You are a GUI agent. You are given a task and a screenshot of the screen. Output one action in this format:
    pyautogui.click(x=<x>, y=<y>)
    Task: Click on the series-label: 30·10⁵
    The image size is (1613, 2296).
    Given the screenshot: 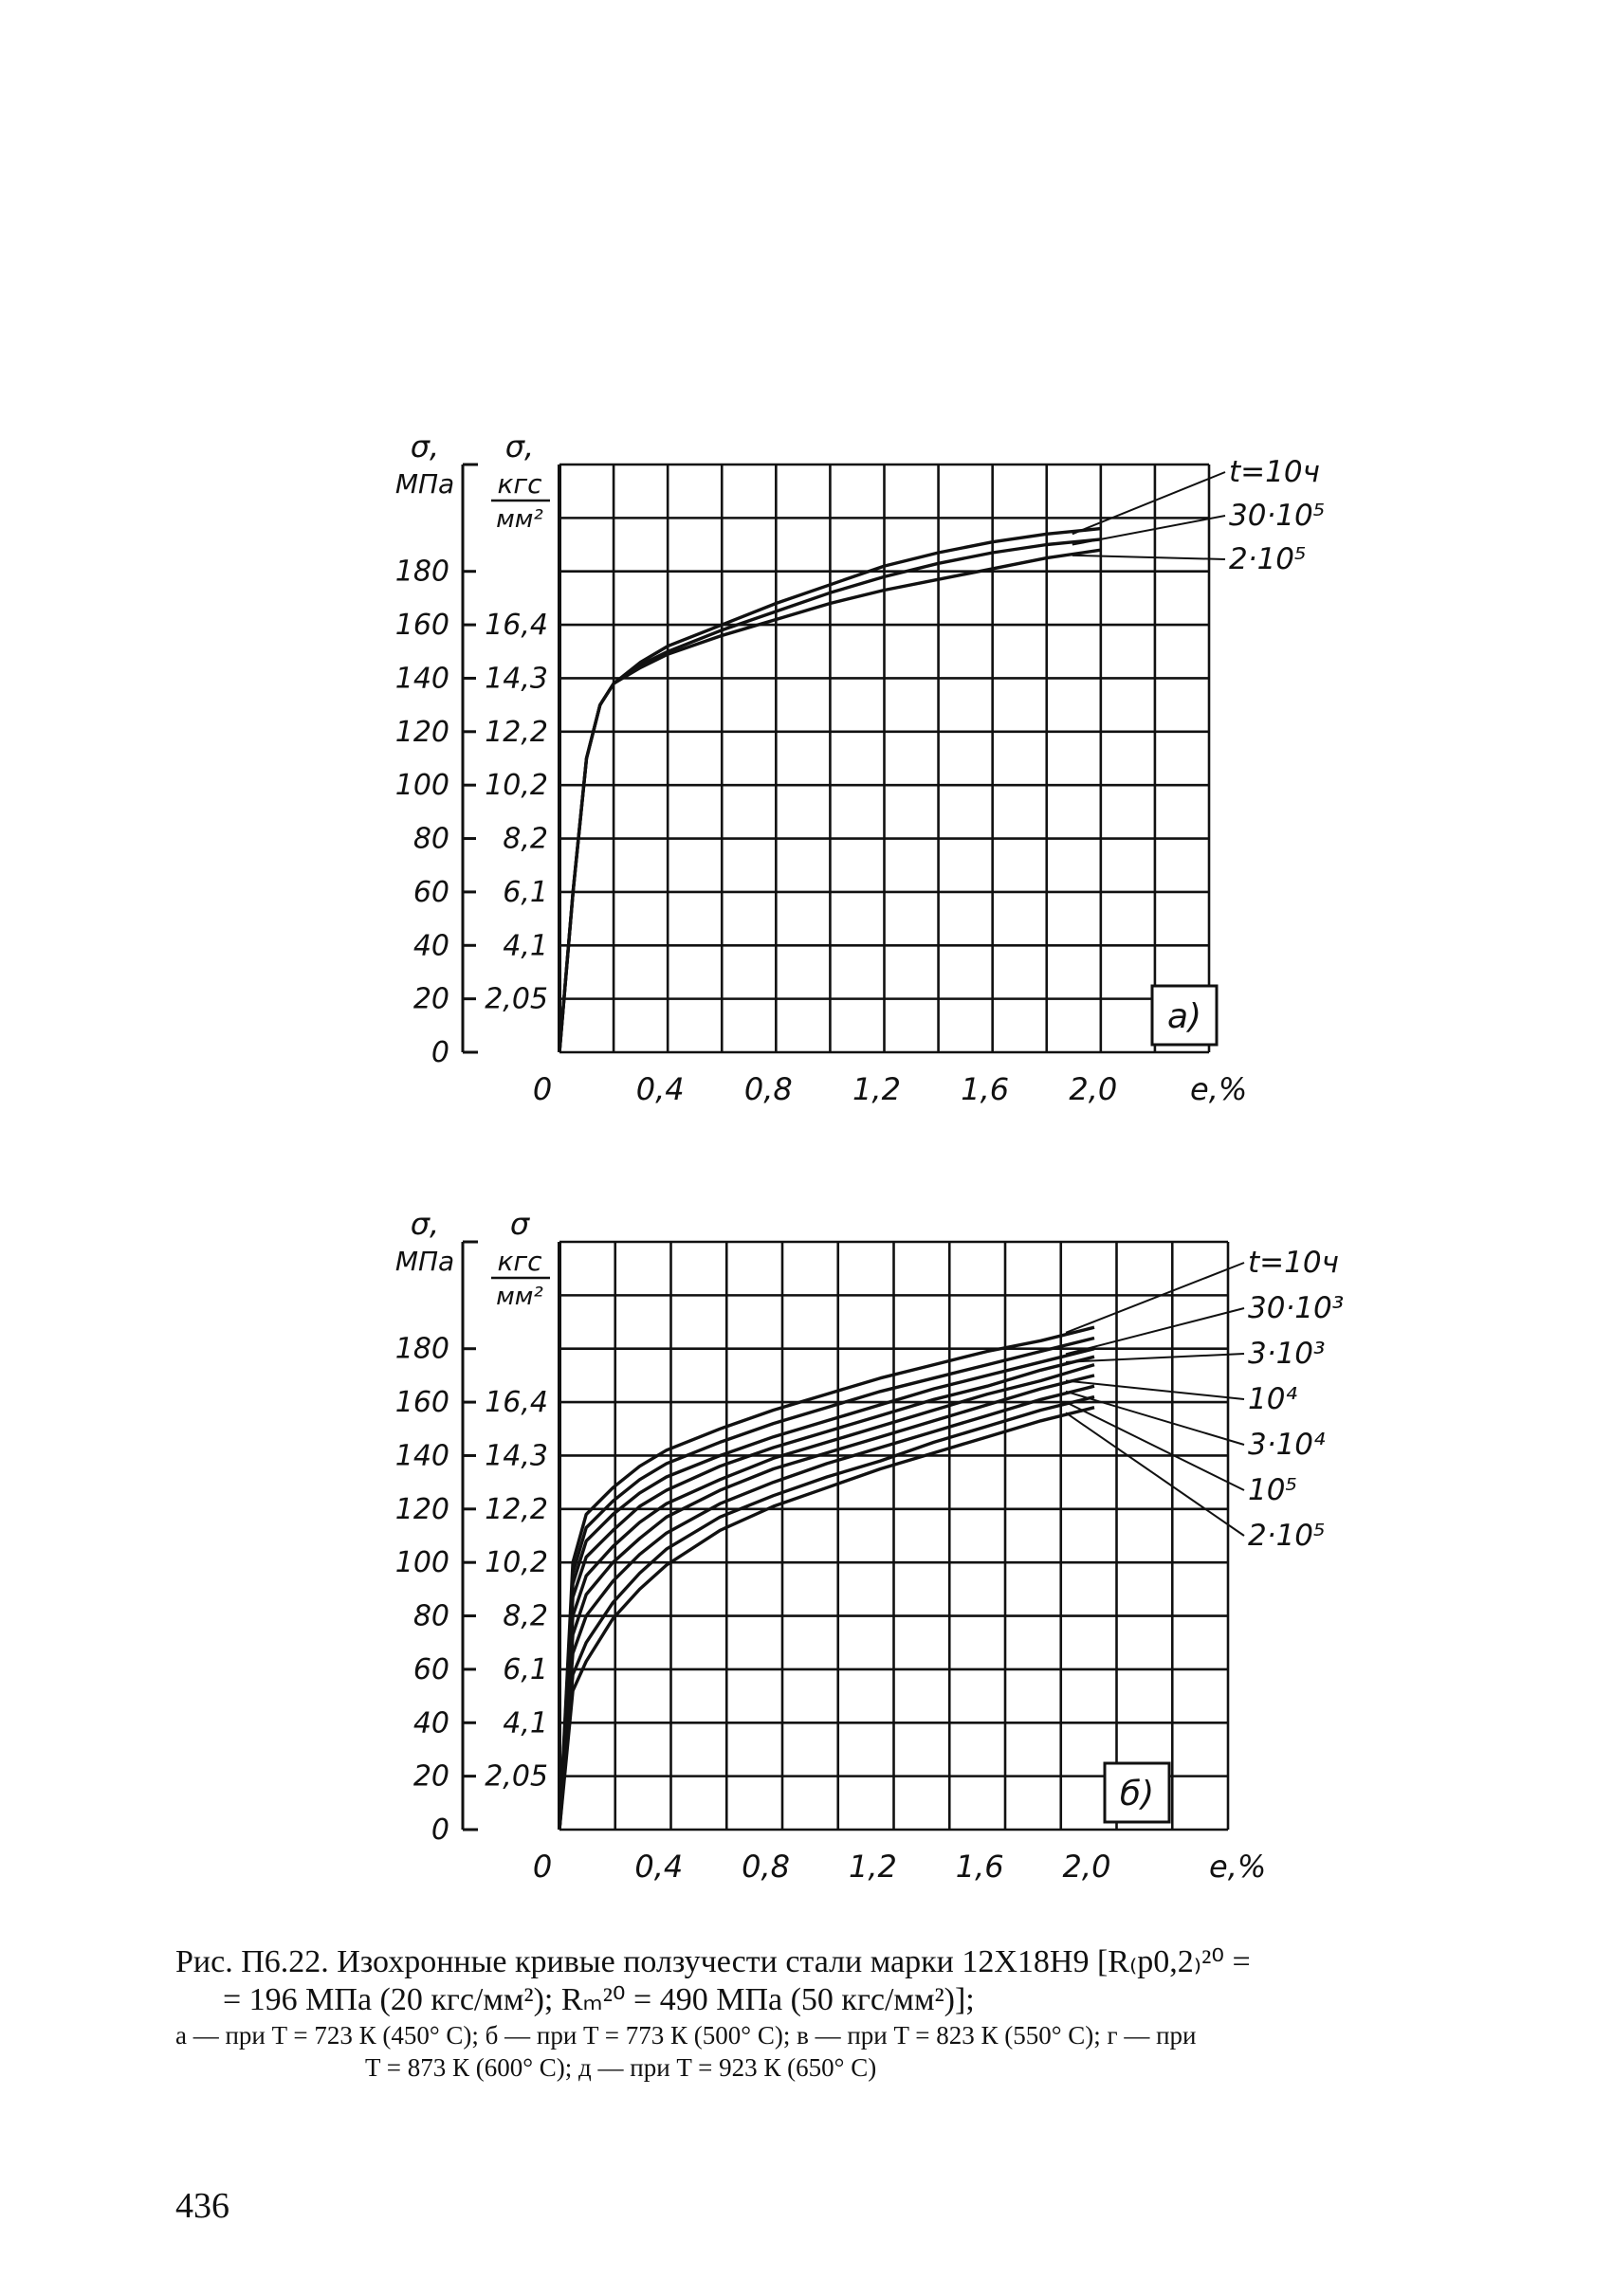 What is the action you would take?
    pyautogui.click(x=1277, y=516)
    